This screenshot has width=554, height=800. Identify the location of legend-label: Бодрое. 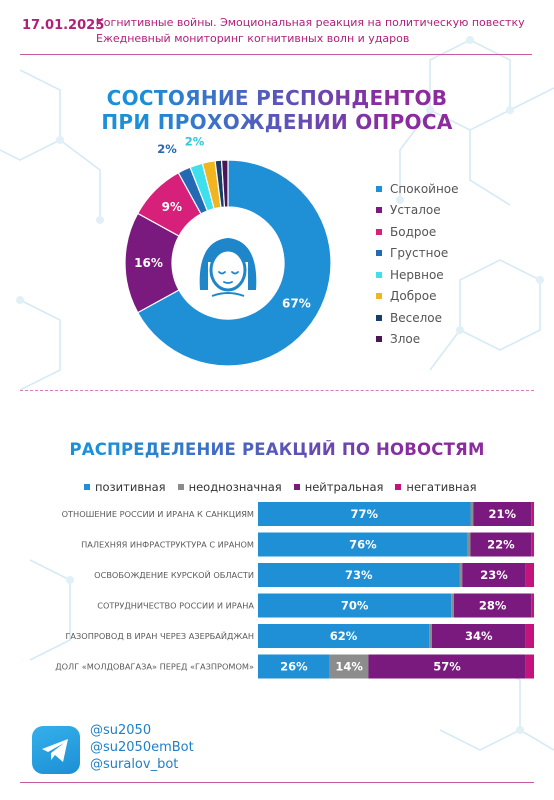
(413, 231).